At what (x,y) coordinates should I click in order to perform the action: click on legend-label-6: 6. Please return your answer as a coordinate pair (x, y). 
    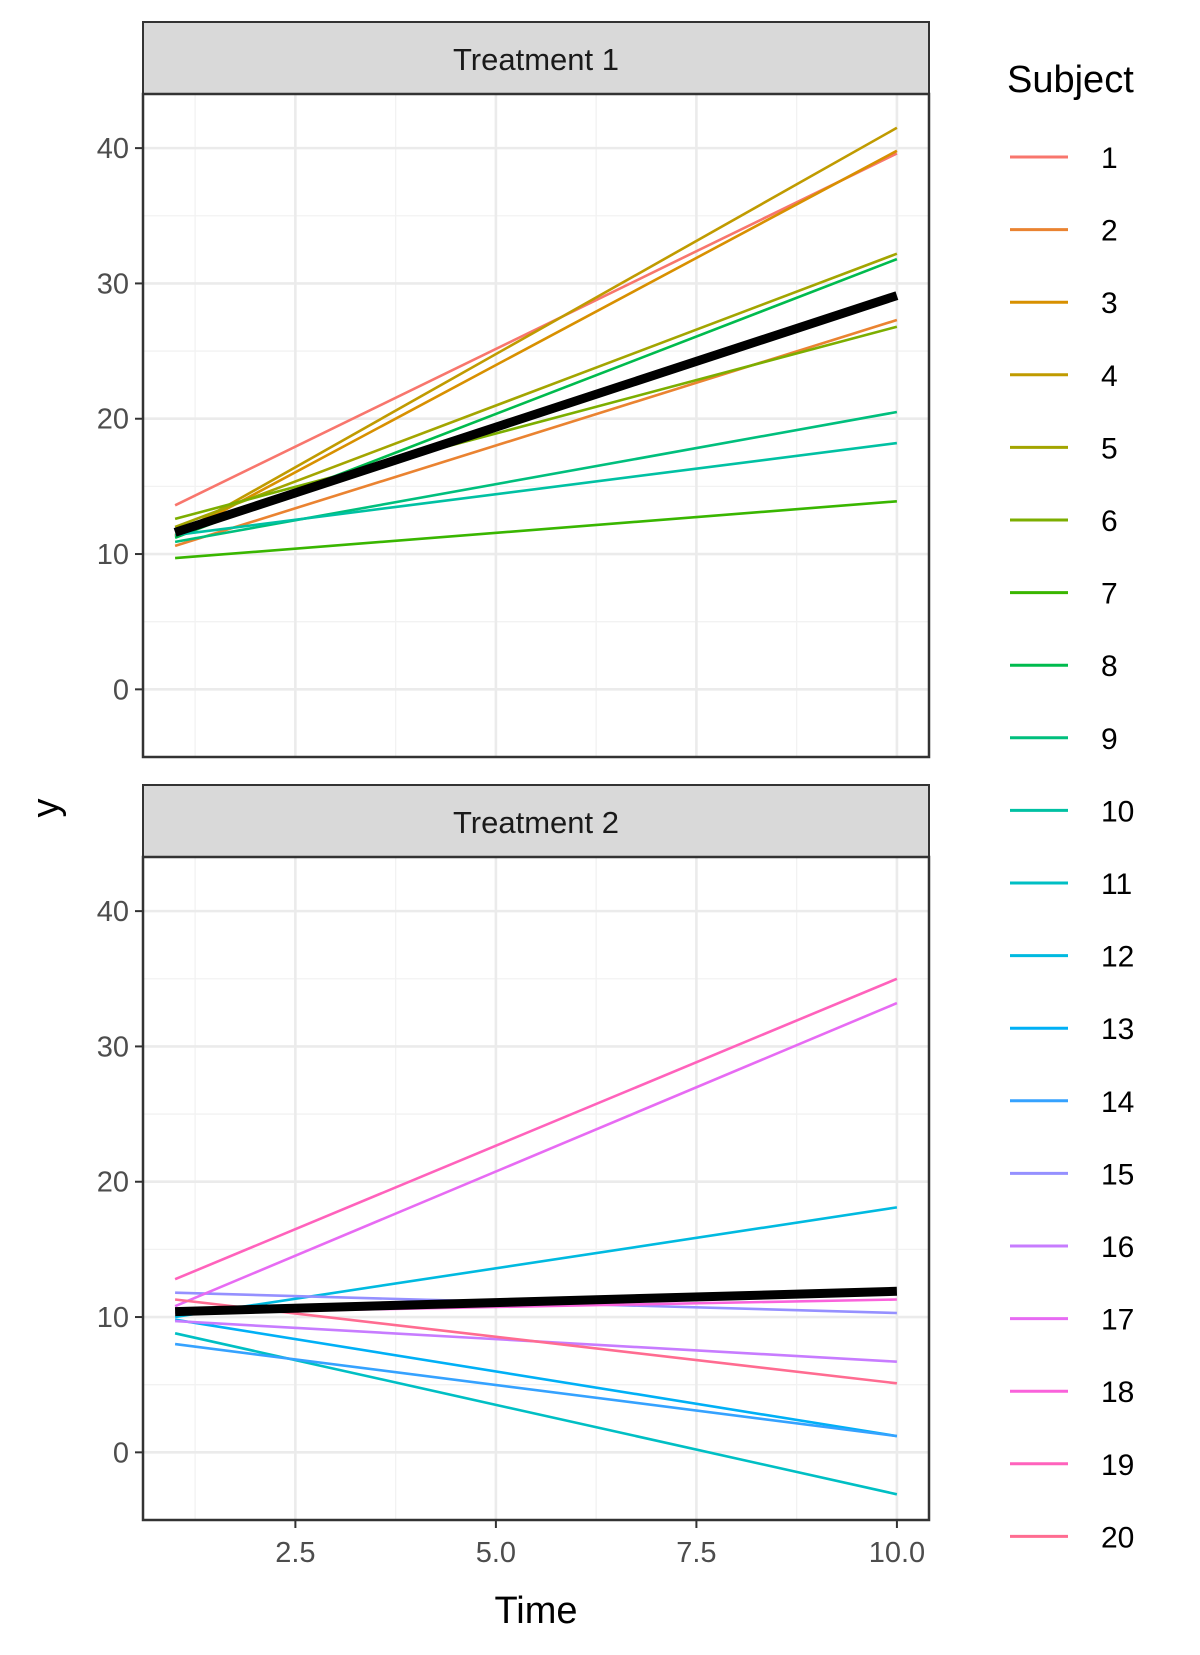
    Looking at the image, I should click on (1109, 521).